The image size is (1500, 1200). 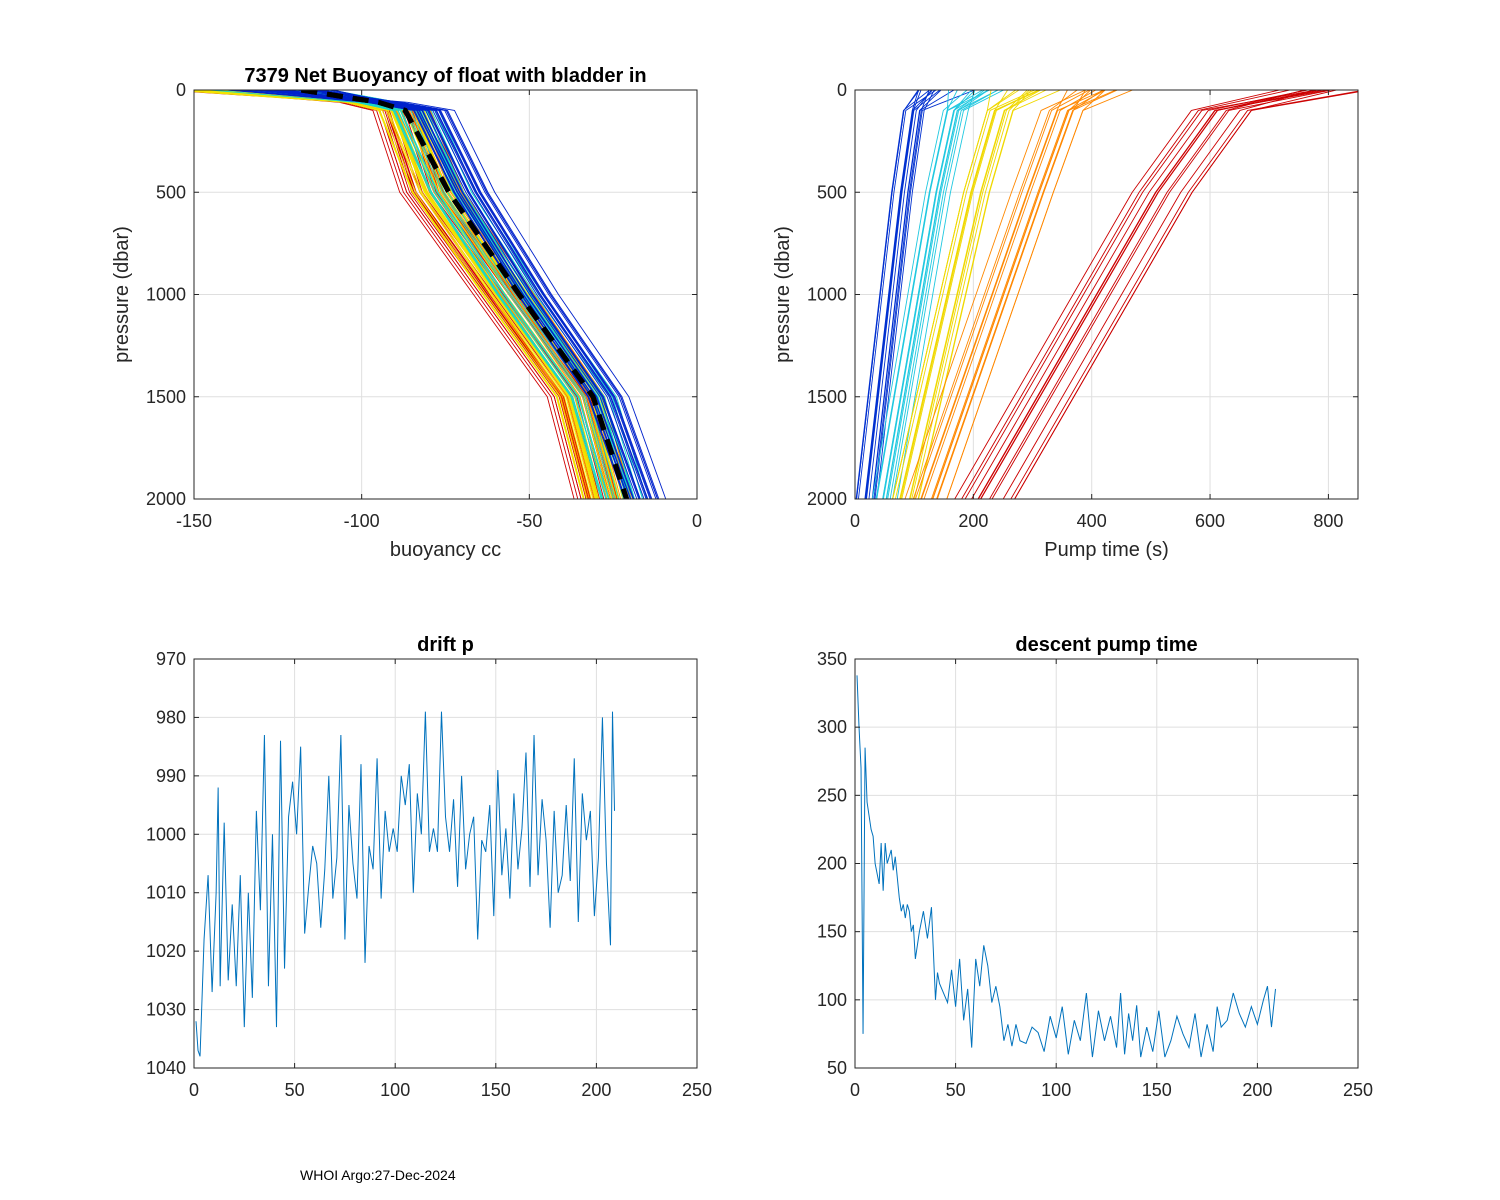 What do you see at coordinates (166, 893) in the screenshot?
I see `y-tick-label: 1010` at bounding box center [166, 893].